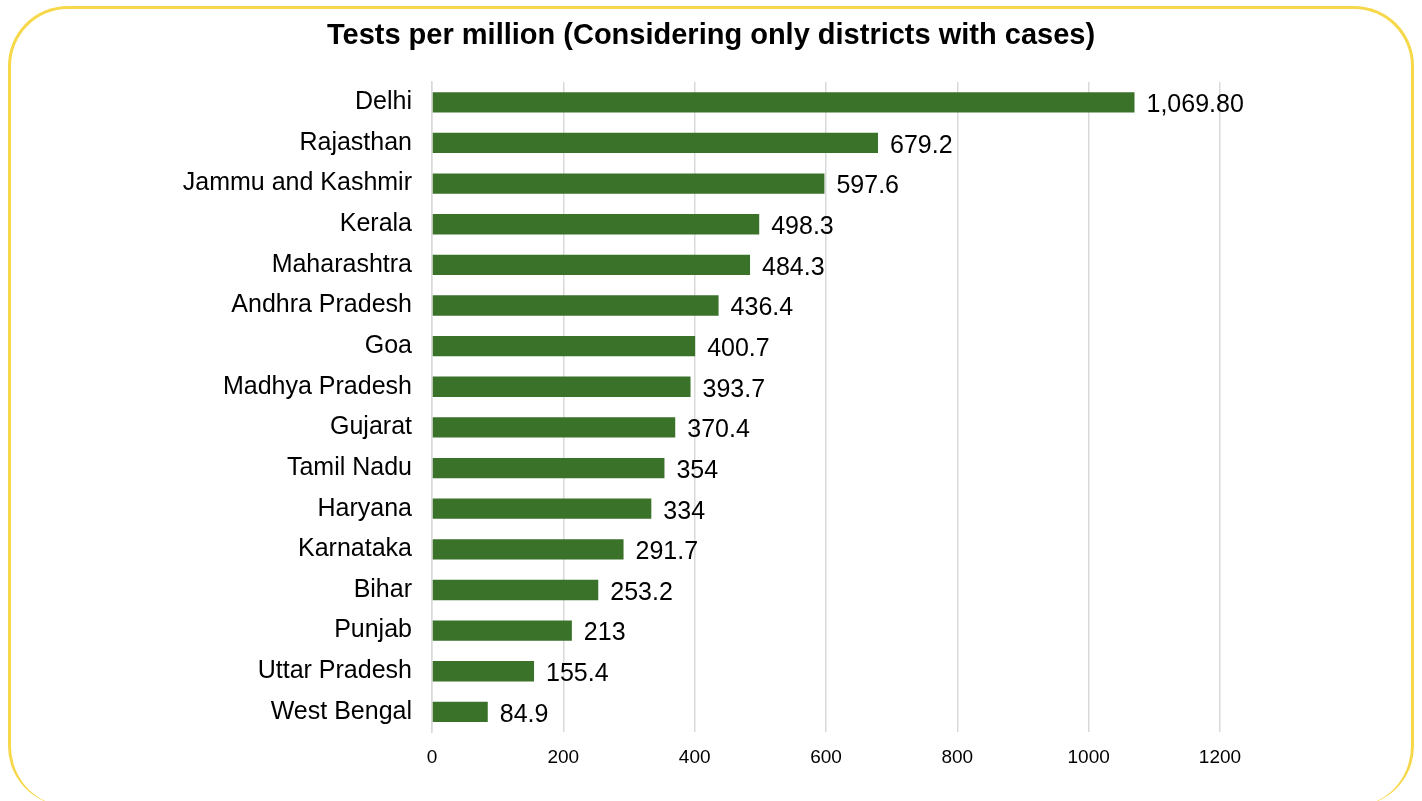 The image size is (1422, 801). Describe the element at coordinates (373, 628) in the screenshot. I see `y-tick-label: Punjab` at that location.